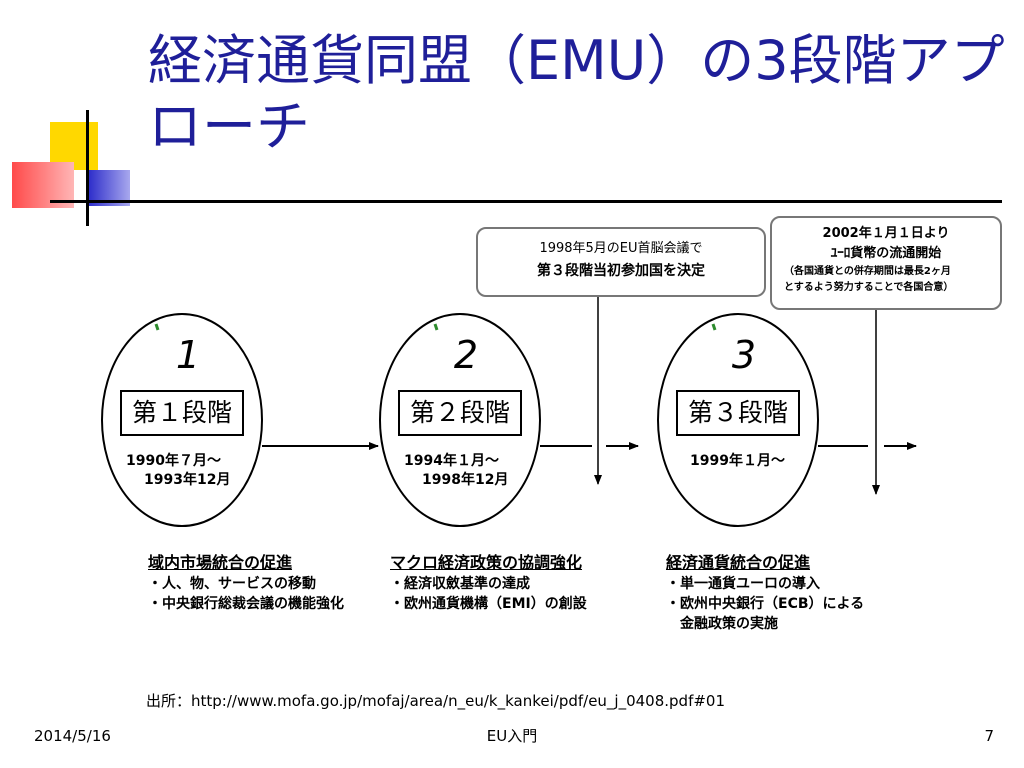 This screenshot has height=768, width=1024. I want to click on stage-1-goals: 域内市場統合の促進 ・人、物、サービスの移動 ・中央銀行総裁会議の機能強化, so click(246, 583).